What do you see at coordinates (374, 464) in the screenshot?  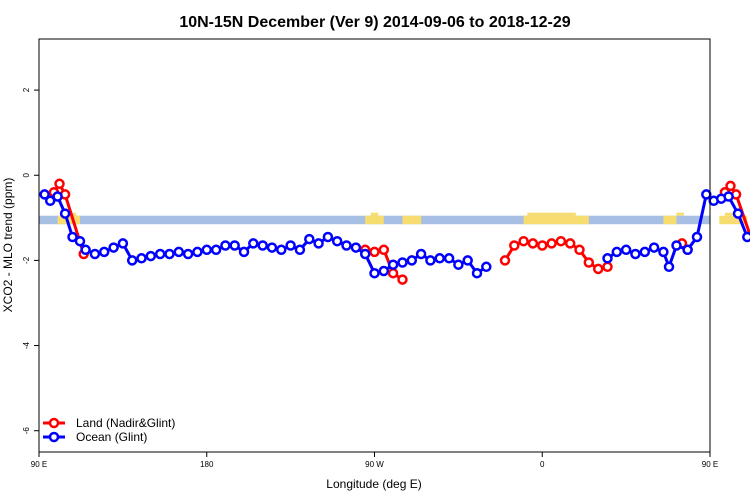 I see `x-tick-label: 90 W` at bounding box center [374, 464].